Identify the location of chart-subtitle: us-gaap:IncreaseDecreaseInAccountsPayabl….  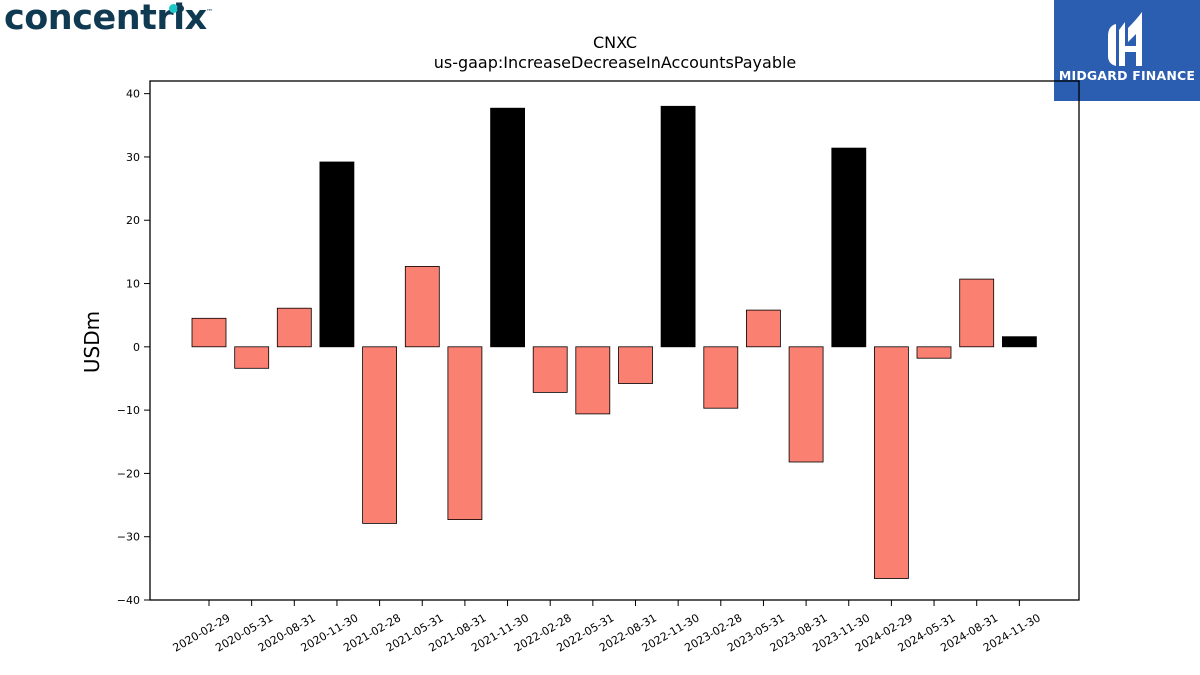
(615, 62).